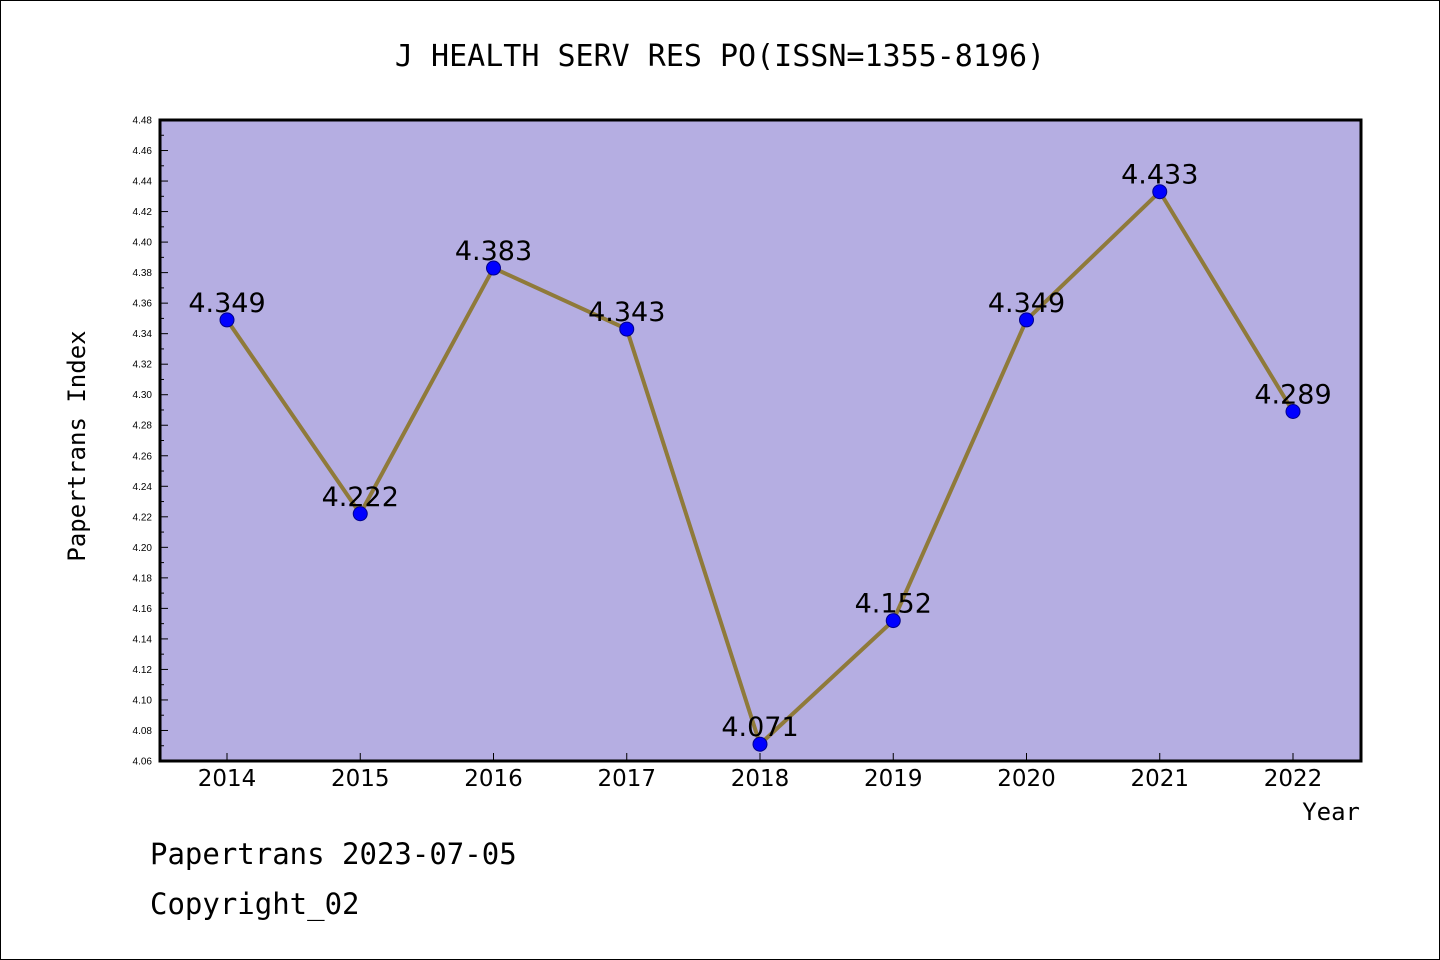 This screenshot has height=960, width=1440. What do you see at coordinates (143, 700) in the screenshot?
I see `y-tick-label: 4.10` at bounding box center [143, 700].